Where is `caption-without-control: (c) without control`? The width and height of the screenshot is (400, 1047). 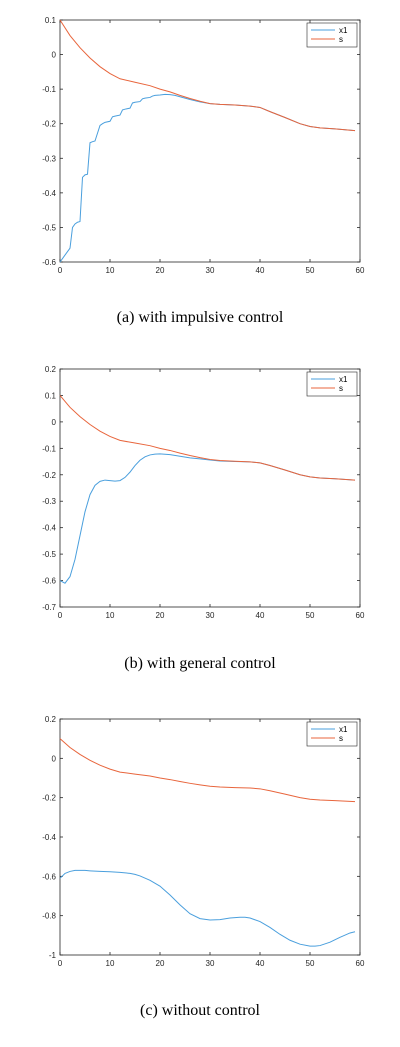 caption-without-control: (c) without control is located at coordinates (200, 1010).